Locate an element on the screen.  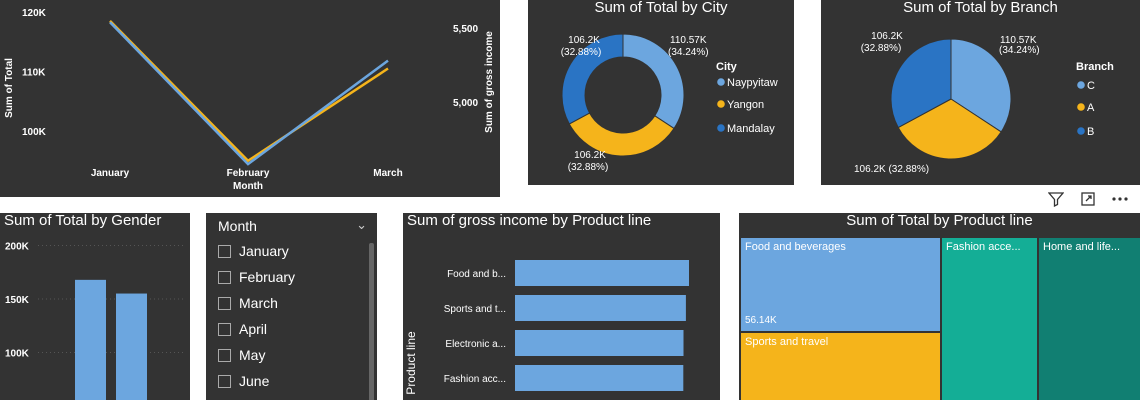
legend-label: B is located at coordinates (1090, 132).